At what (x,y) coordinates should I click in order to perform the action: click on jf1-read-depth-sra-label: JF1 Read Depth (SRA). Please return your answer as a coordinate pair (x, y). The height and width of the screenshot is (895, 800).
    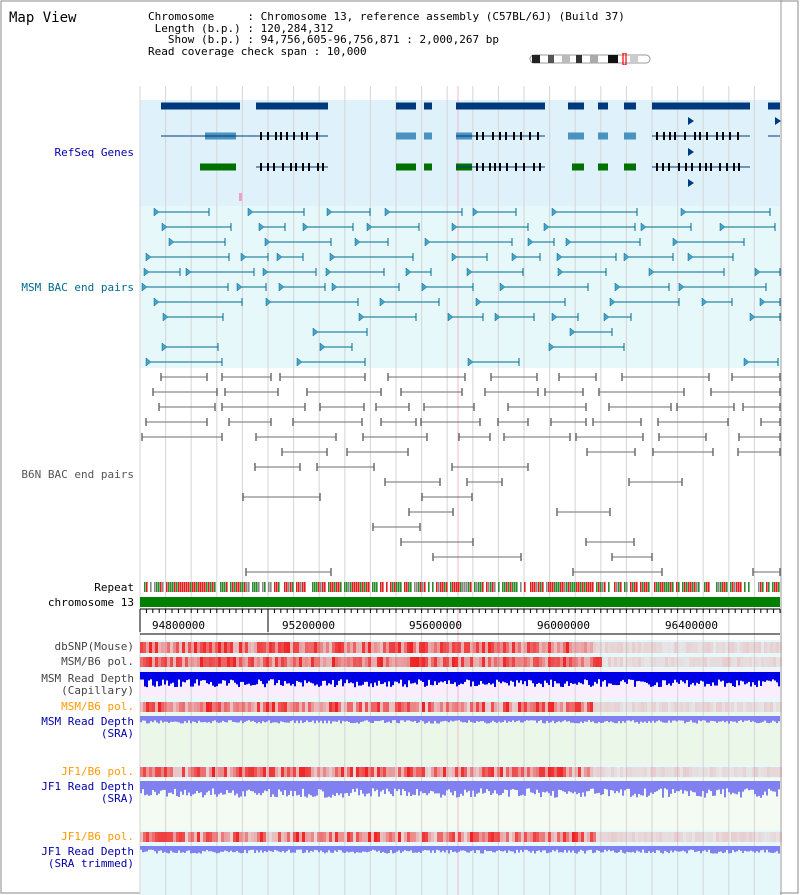
    Looking at the image, I should click on (87, 792).